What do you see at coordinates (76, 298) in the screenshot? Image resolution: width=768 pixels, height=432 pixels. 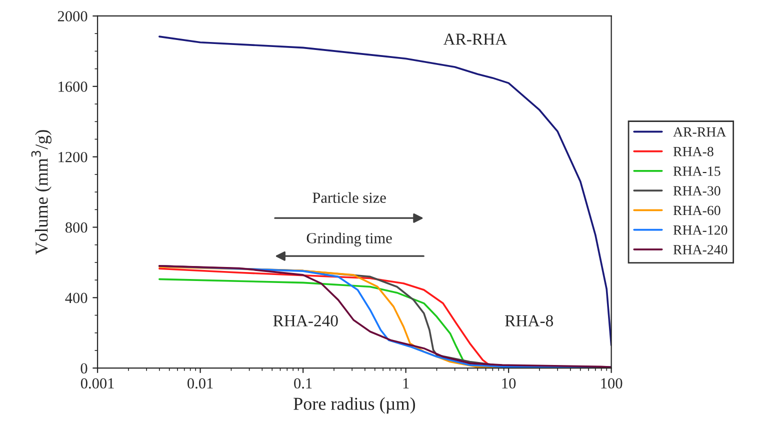 I see `y-tick-label: 400` at bounding box center [76, 298].